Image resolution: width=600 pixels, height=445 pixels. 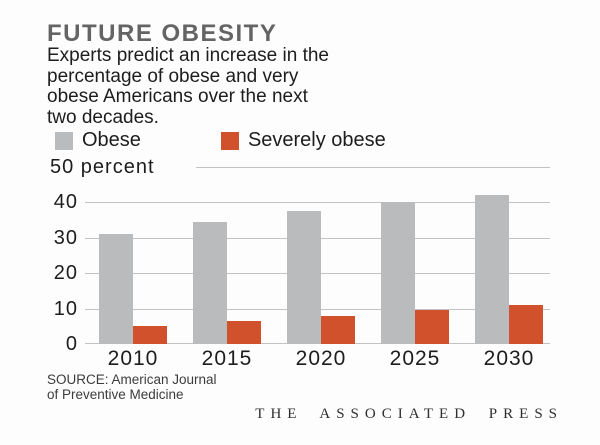 What do you see at coordinates (65, 273) in the screenshot?
I see `y-tick-label-20: 20` at bounding box center [65, 273].